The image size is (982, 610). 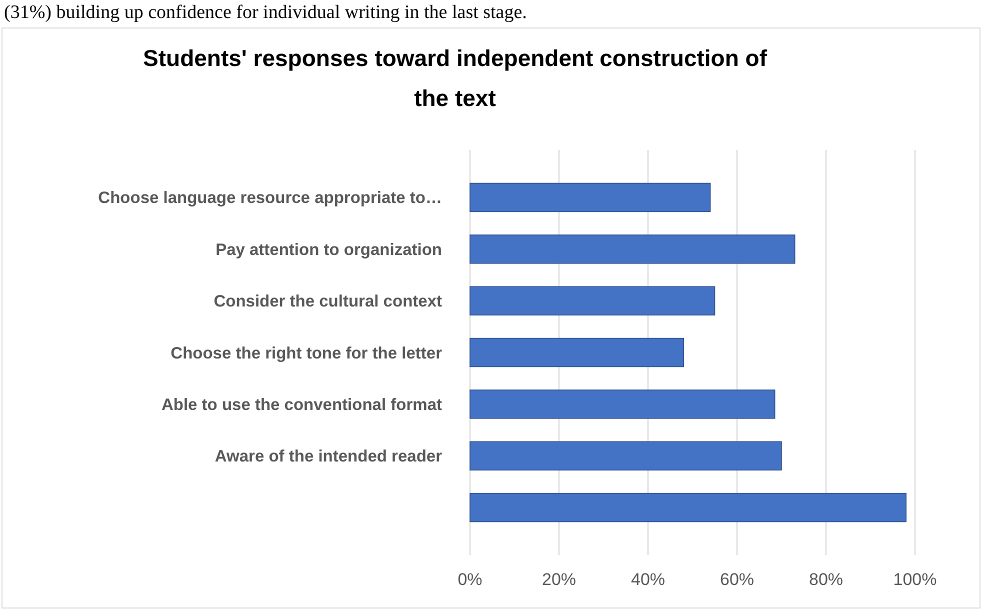 What do you see at coordinates (648, 579) in the screenshot?
I see `x-tick-label: 40%` at bounding box center [648, 579].